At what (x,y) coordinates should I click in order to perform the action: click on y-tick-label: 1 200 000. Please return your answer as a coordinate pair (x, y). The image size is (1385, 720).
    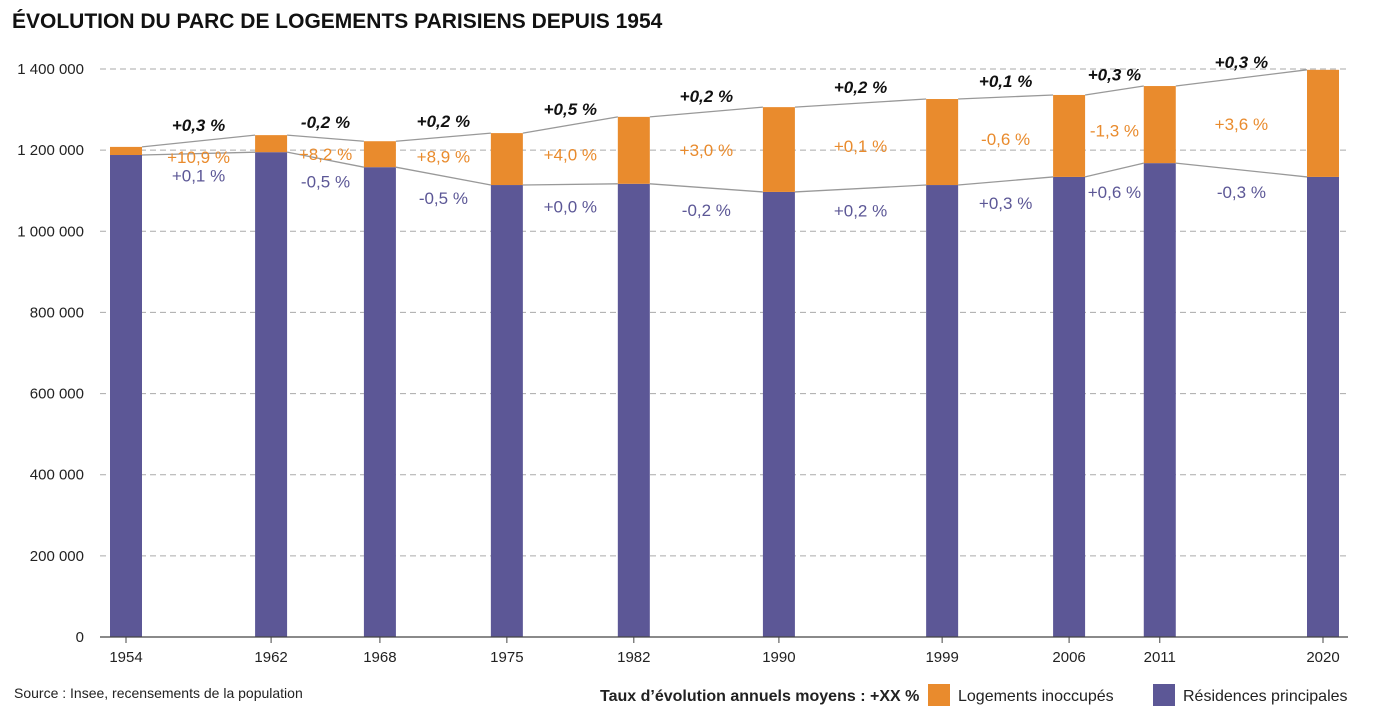
    Looking at the image, I should click on (50, 150).